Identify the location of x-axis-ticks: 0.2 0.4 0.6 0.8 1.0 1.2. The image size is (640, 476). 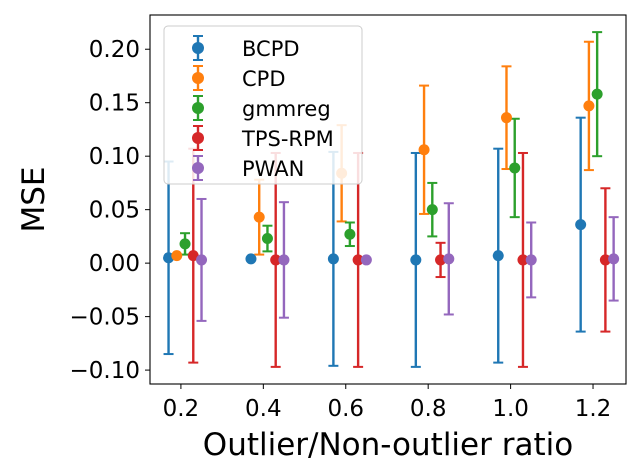
(387, 403).